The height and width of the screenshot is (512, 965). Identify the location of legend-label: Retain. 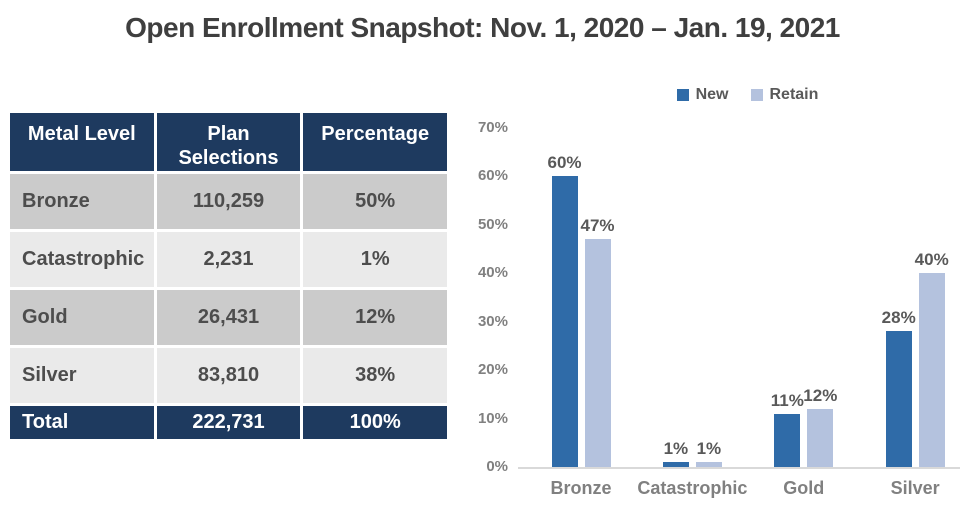
(794, 94).